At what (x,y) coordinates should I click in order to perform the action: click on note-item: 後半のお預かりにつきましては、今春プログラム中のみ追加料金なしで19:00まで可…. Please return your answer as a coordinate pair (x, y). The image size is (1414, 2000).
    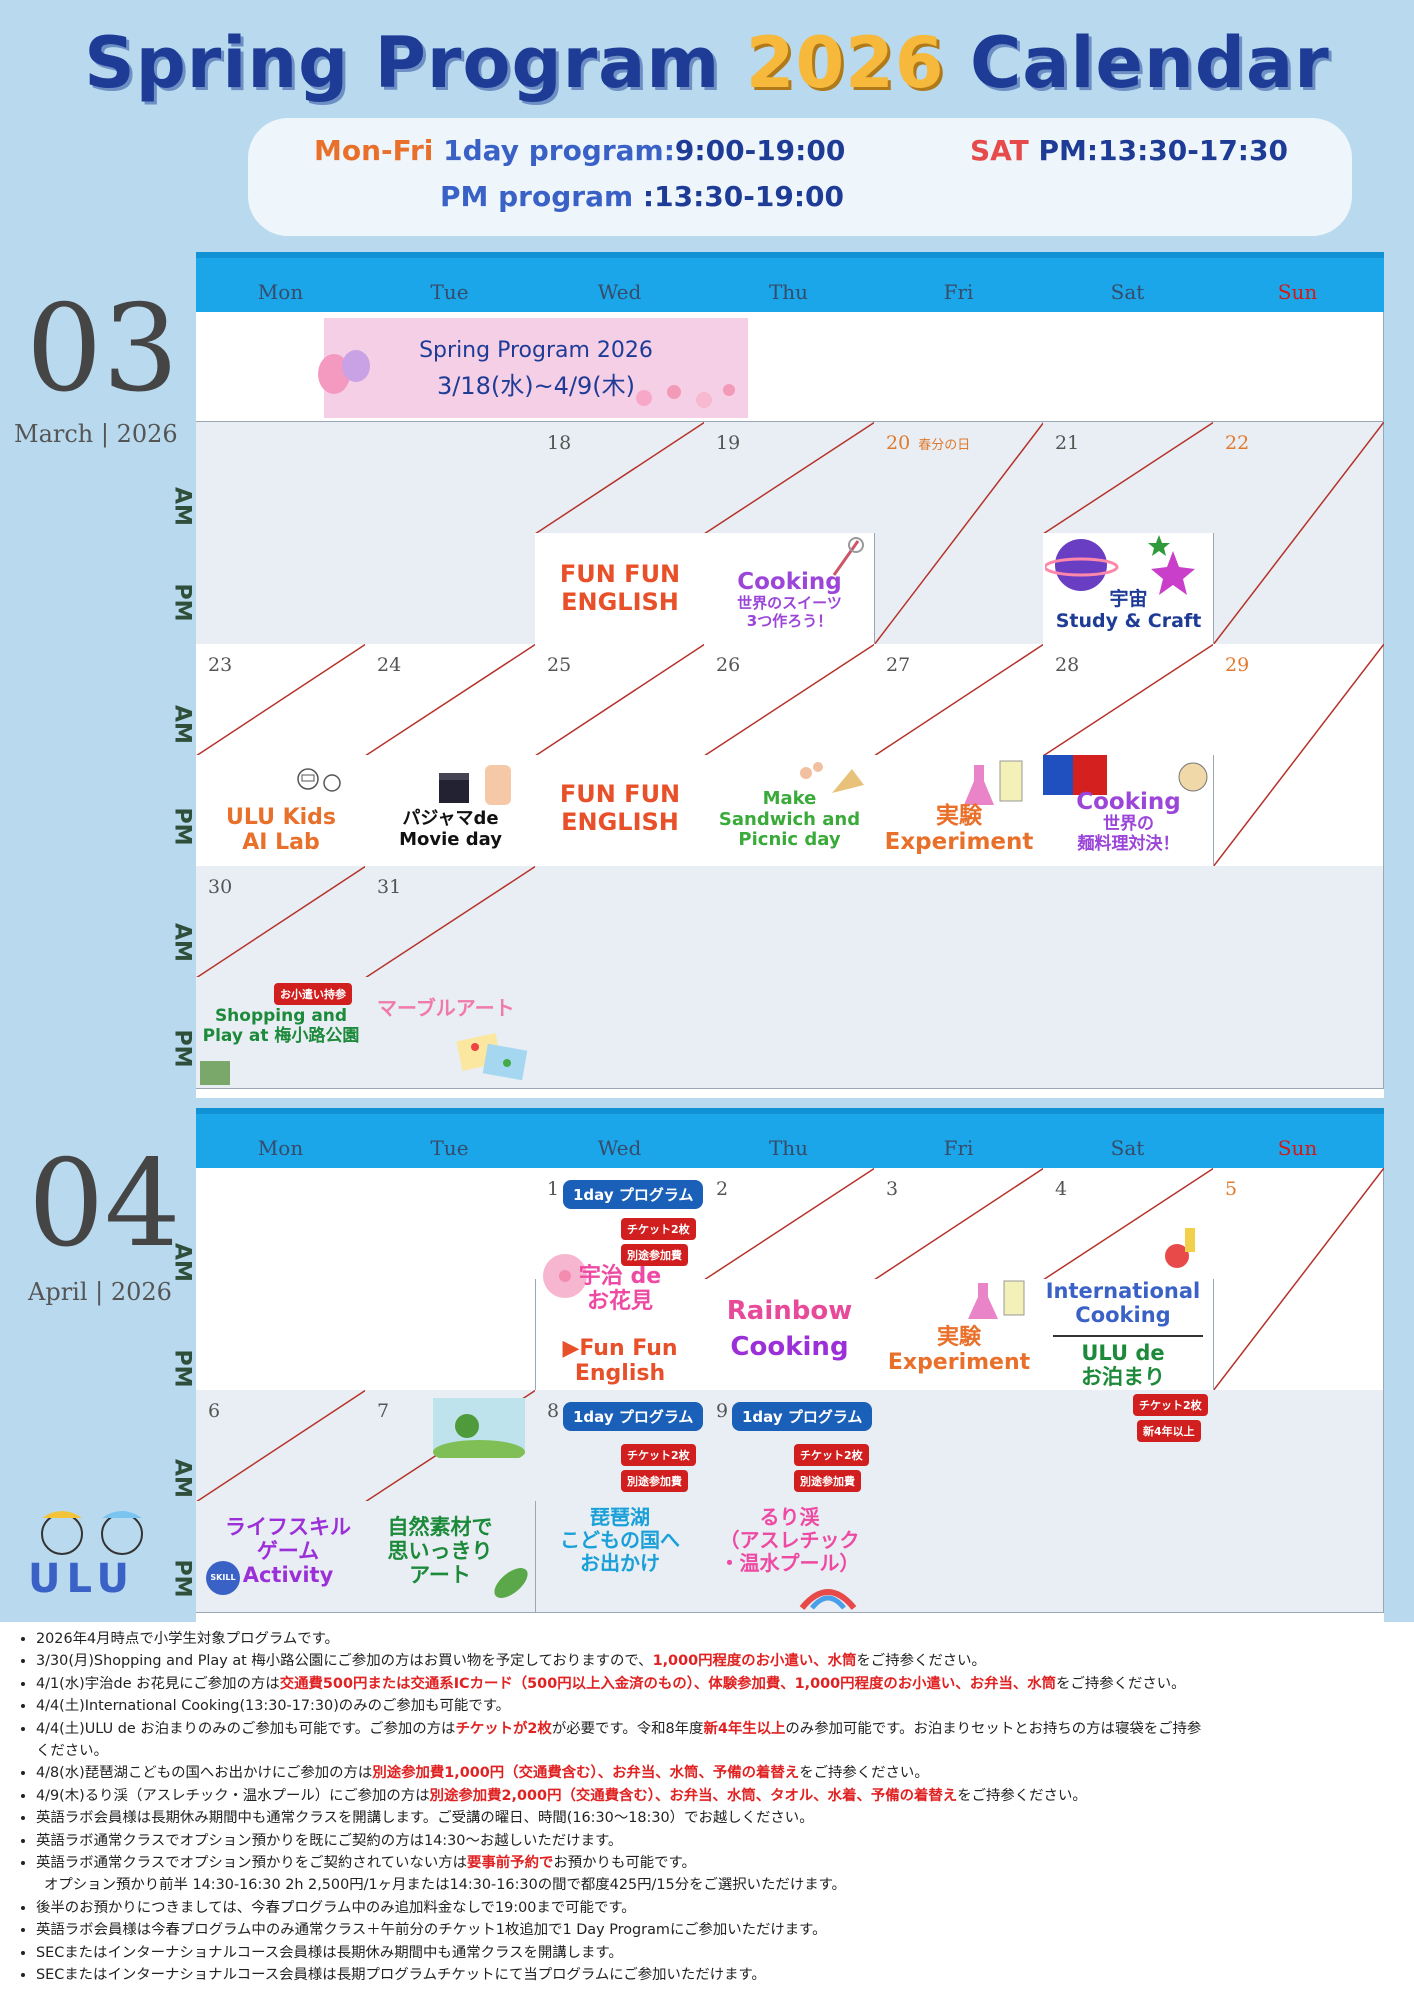
    Looking at the image, I should click on (718, 1908).